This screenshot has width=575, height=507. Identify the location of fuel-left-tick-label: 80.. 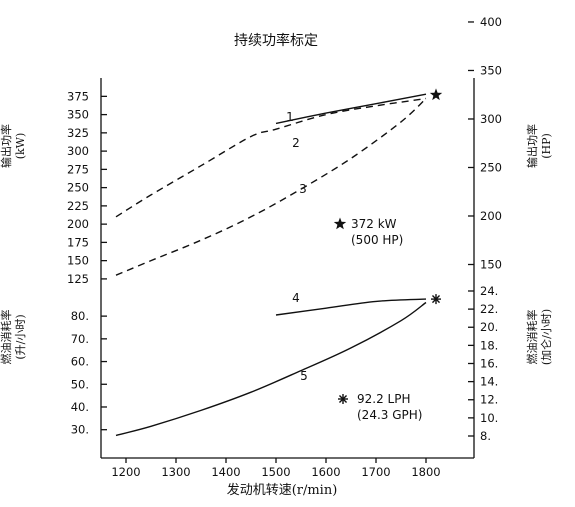
(80, 316).